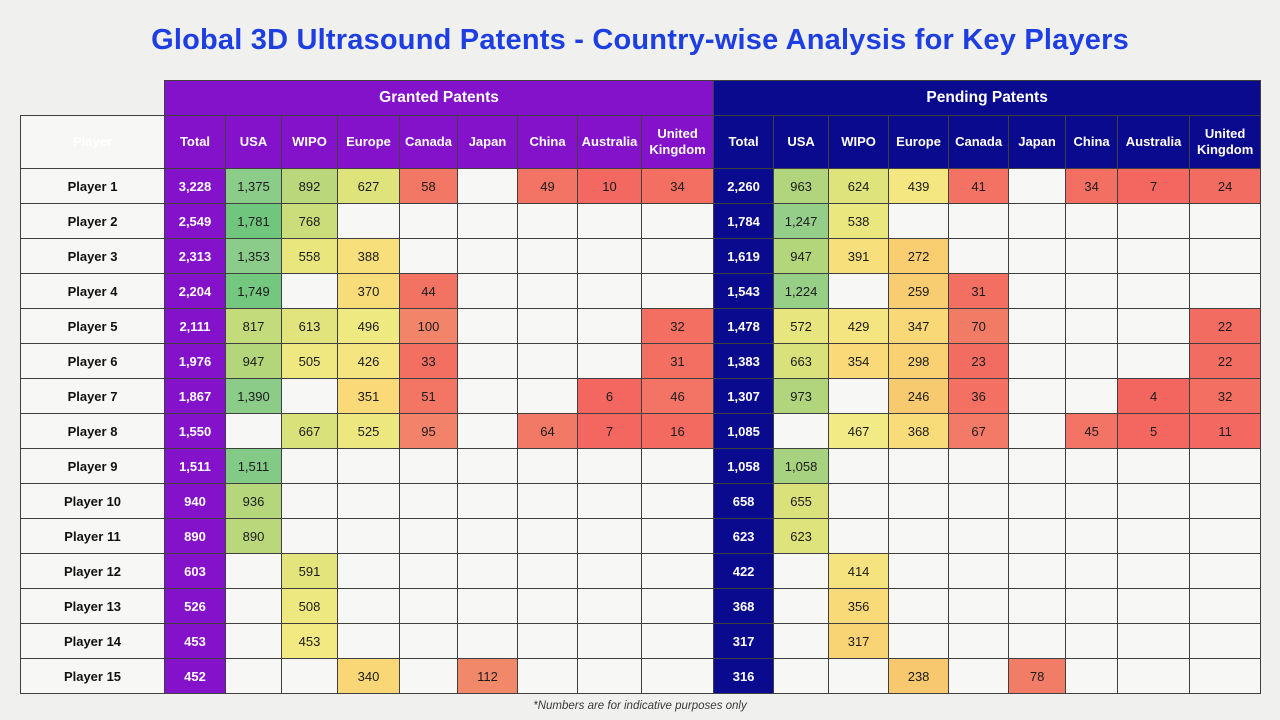 The width and height of the screenshot is (1280, 720). Describe the element at coordinates (309, 221) in the screenshot. I see `granted-cell-wipo: 768` at that location.